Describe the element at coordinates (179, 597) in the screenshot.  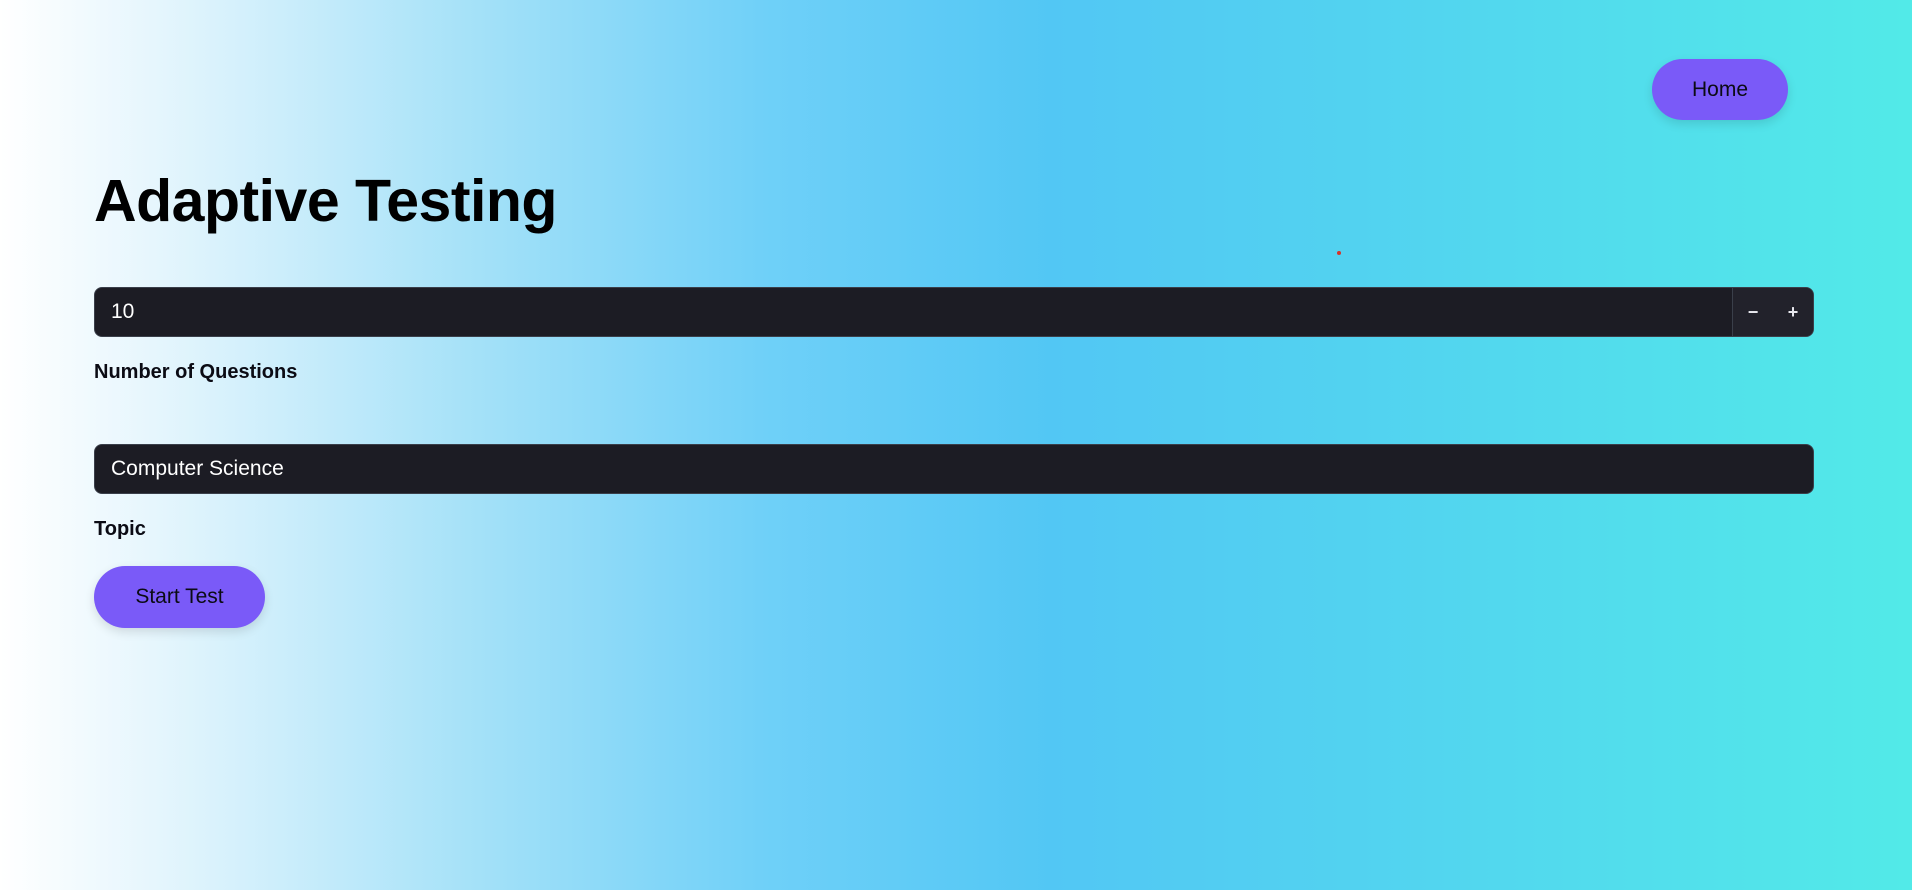
I see `start-test-button: Start Test` at that location.